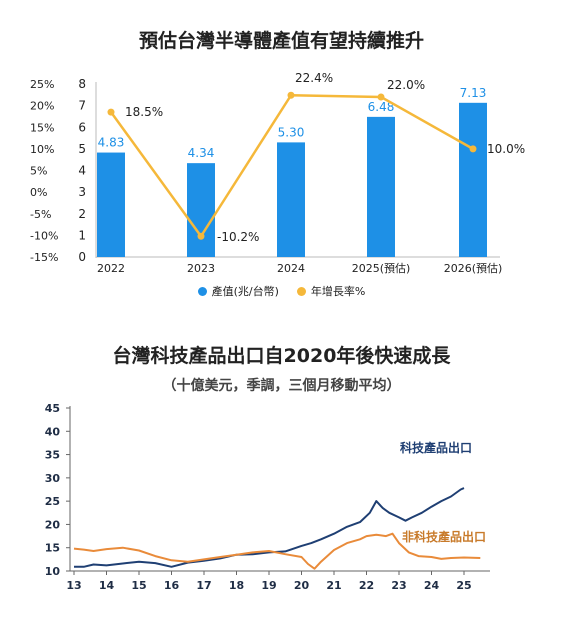  I want to click on x-tick-label: 2026(預估), so click(473, 268).